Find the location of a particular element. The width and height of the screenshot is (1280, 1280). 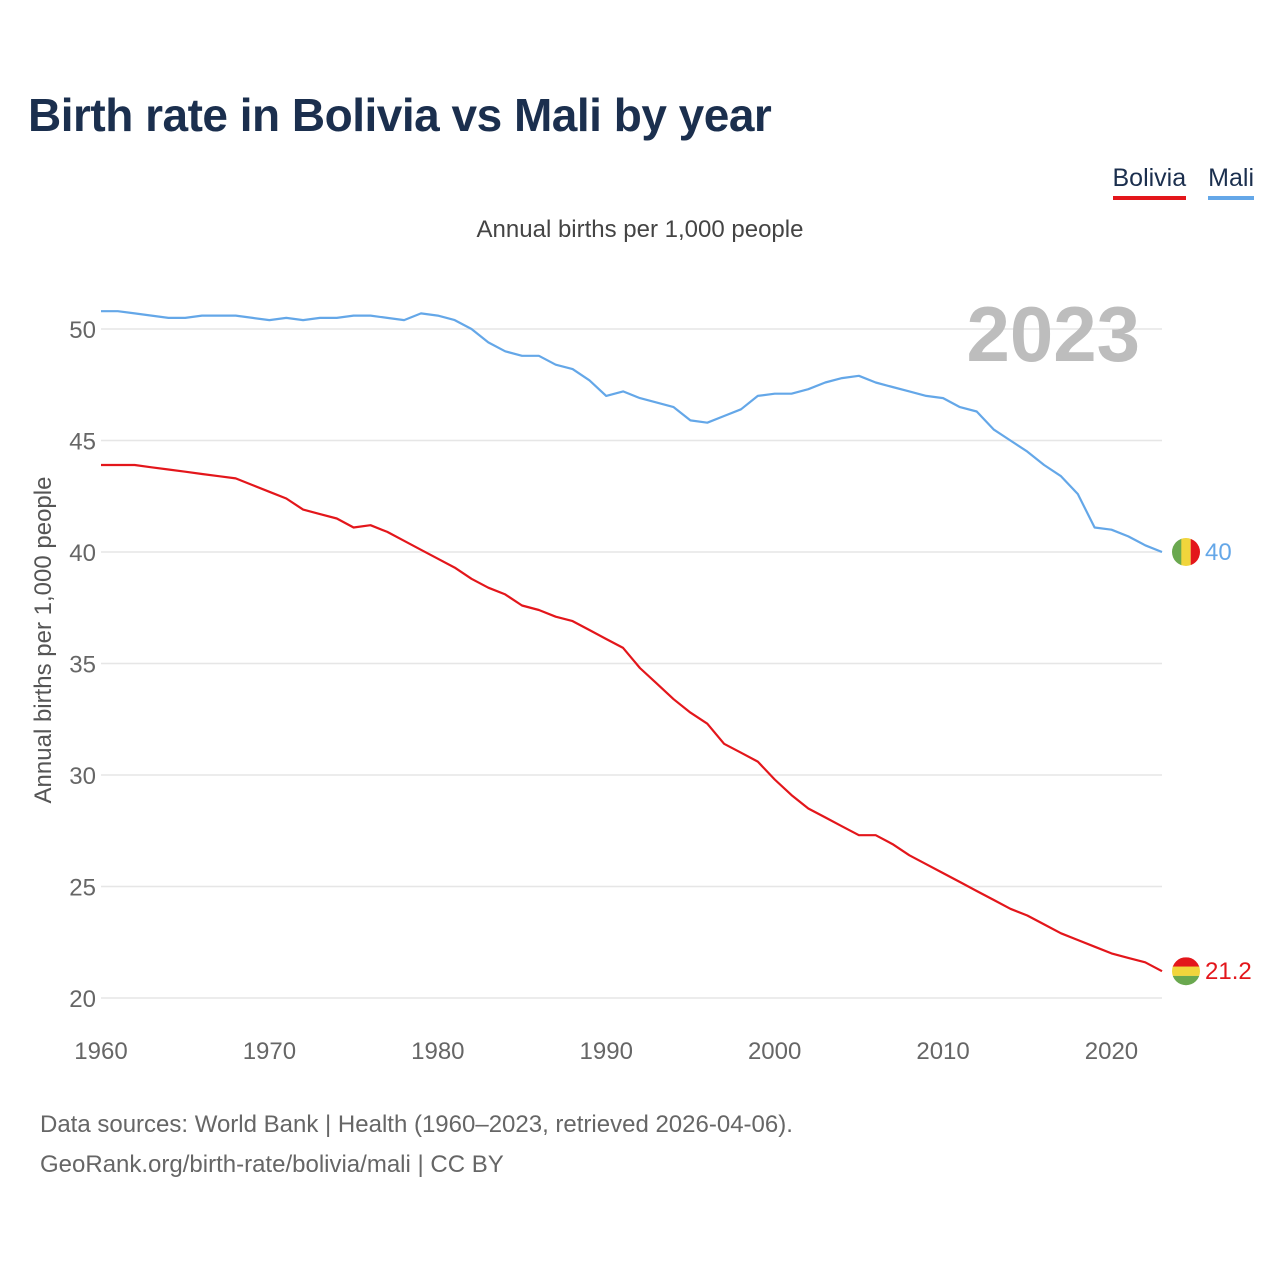

chart-title: Birth rate in Bolivia vs Mali by year is located at coordinates (400, 115).